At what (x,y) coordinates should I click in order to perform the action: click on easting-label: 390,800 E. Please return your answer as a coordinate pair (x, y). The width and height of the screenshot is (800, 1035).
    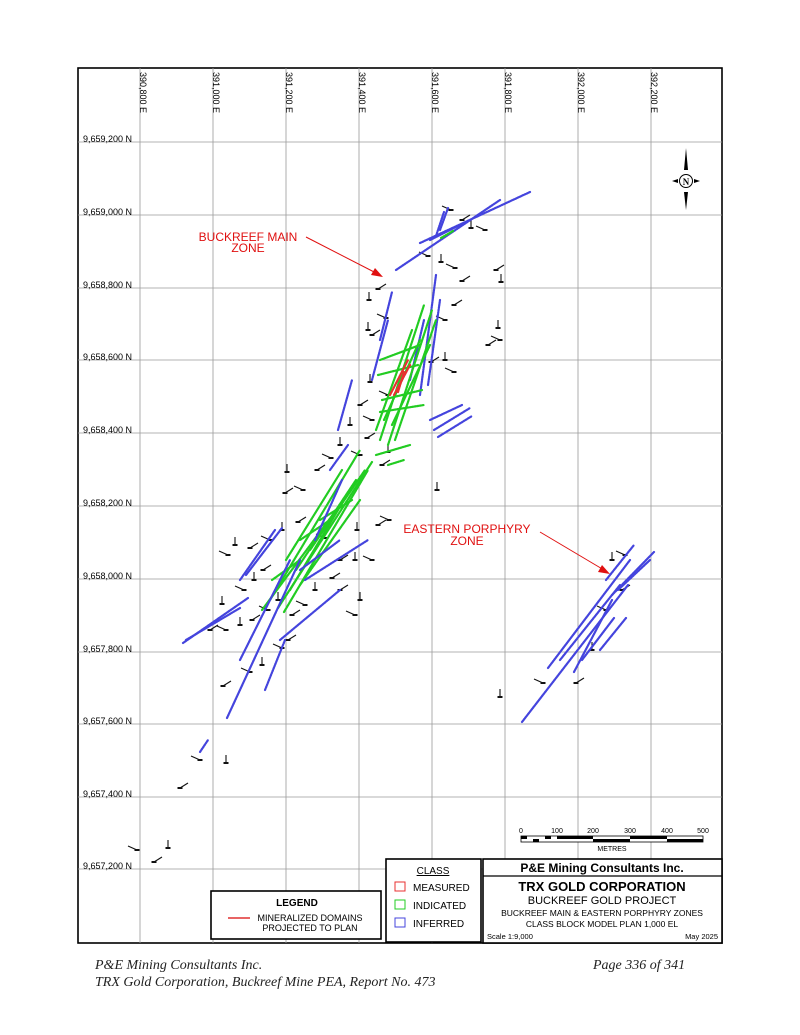
    Looking at the image, I should click on (143, 92).